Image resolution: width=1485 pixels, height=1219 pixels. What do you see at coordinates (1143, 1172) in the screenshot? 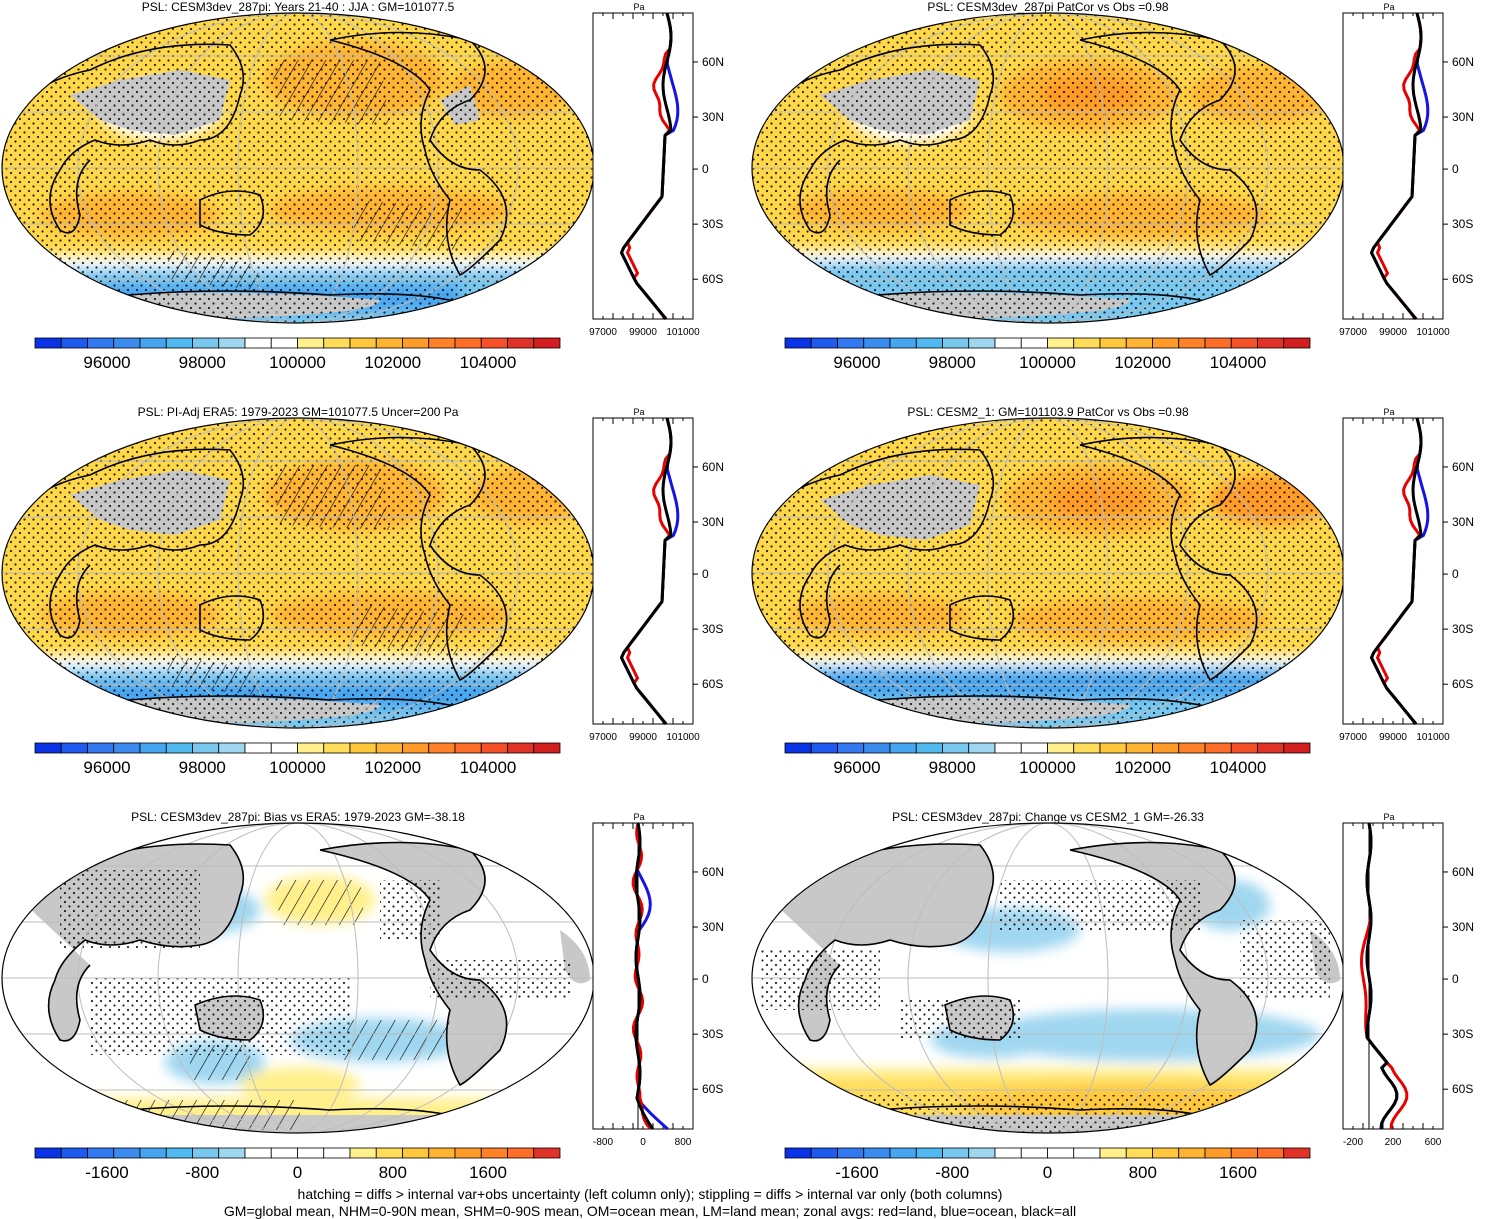
I see `colorbar-tick-label-800: 800` at bounding box center [1143, 1172].